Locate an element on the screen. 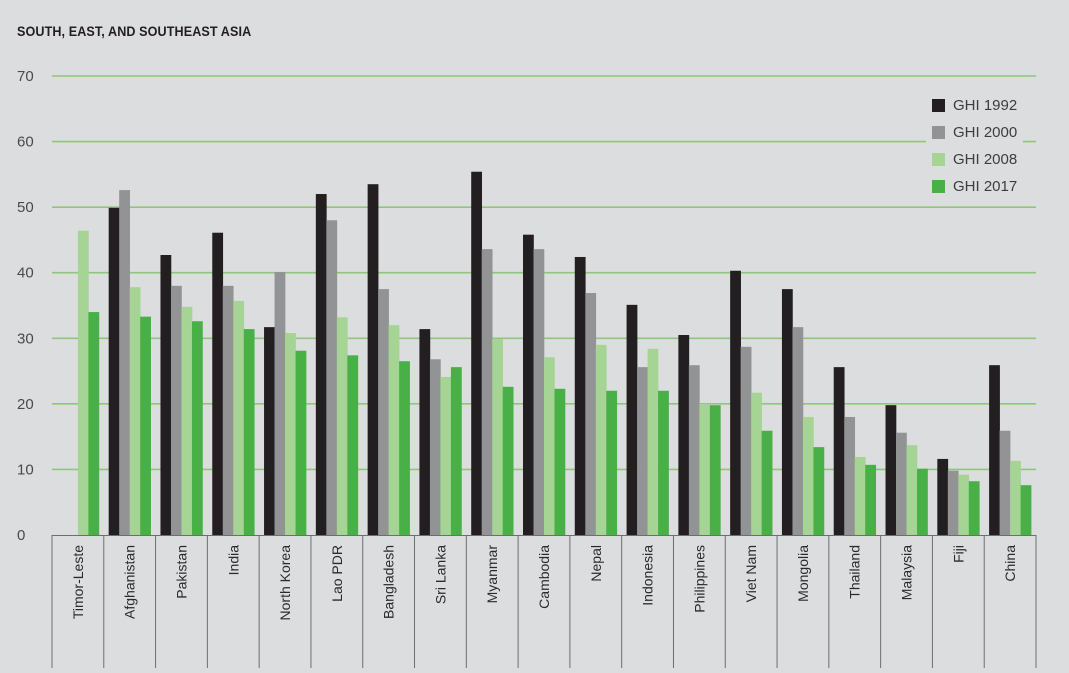 Image resolution: width=1069 pixels, height=673 pixels. legend-item-2008: GHI 2008 is located at coordinates (974, 159).